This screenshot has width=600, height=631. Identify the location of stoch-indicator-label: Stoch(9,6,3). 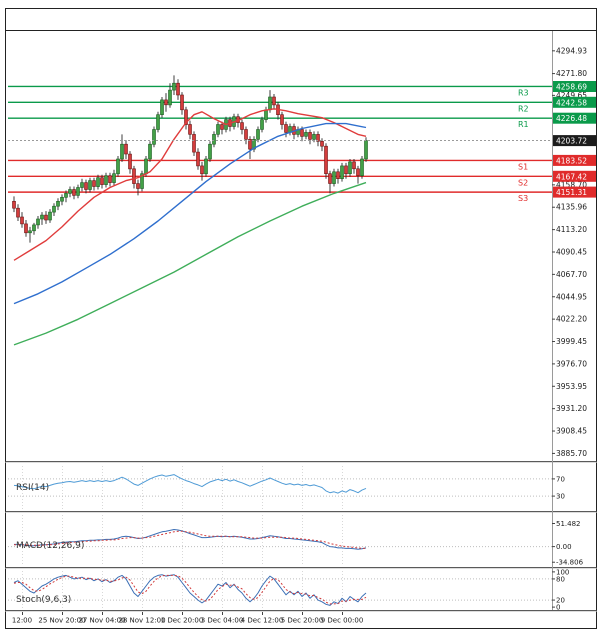
(43, 600).